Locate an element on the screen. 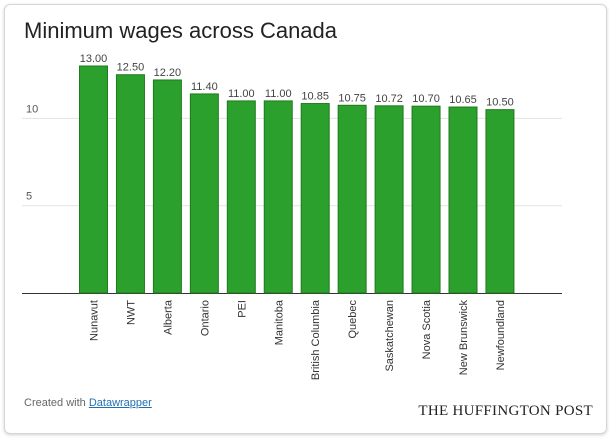  y-tick-label: 5 is located at coordinates (29, 197).